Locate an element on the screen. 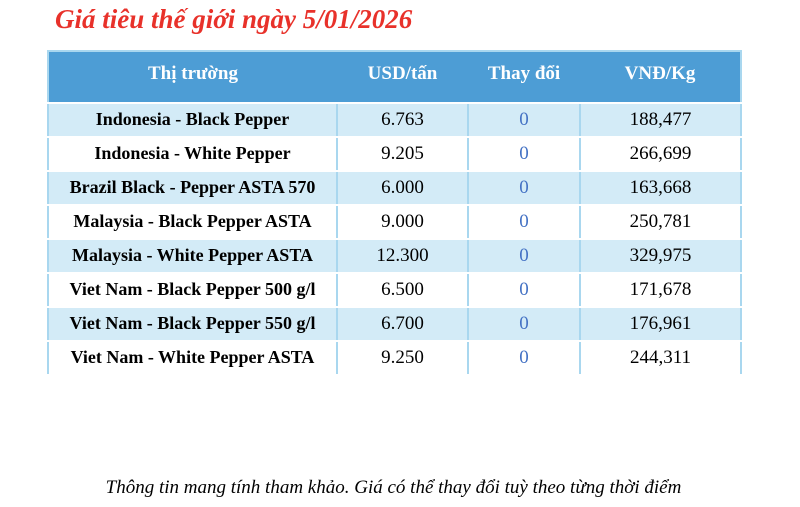 This screenshot has height=507, width=800. vnd-per-kg-cell: 176,961 is located at coordinates (660, 324).